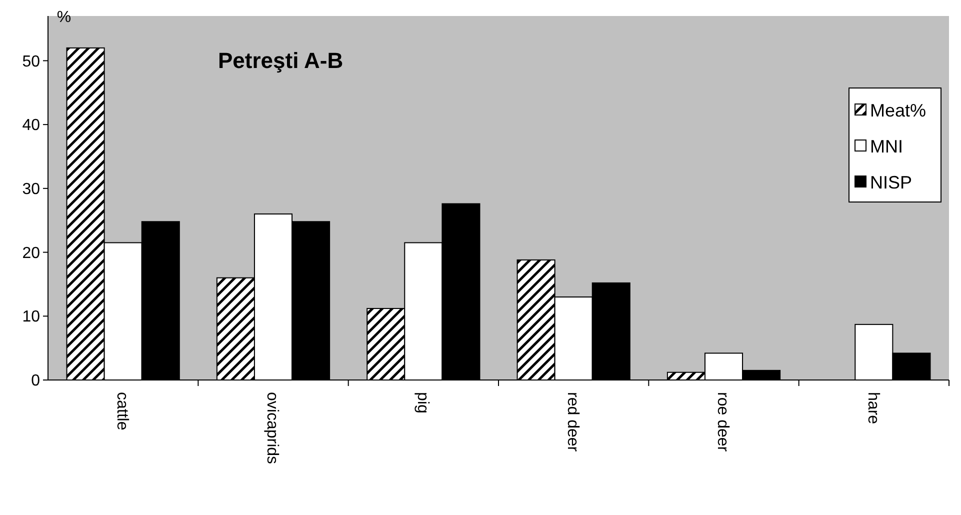 Image resolution: width=961 pixels, height=515 pixels. What do you see at coordinates (723, 422) in the screenshot?
I see `x-tick-label: roe deer` at bounding box center [723, 422].